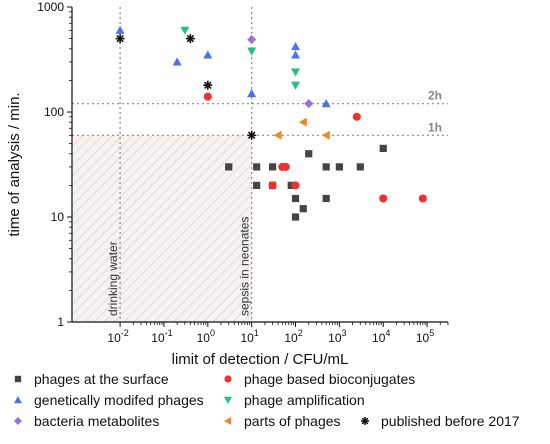 The height and width of the screenshot is (444, 550). Describe the element at coordinates (292, 421) in the screenshot. I see `legend-label: parts of phages` at that location.